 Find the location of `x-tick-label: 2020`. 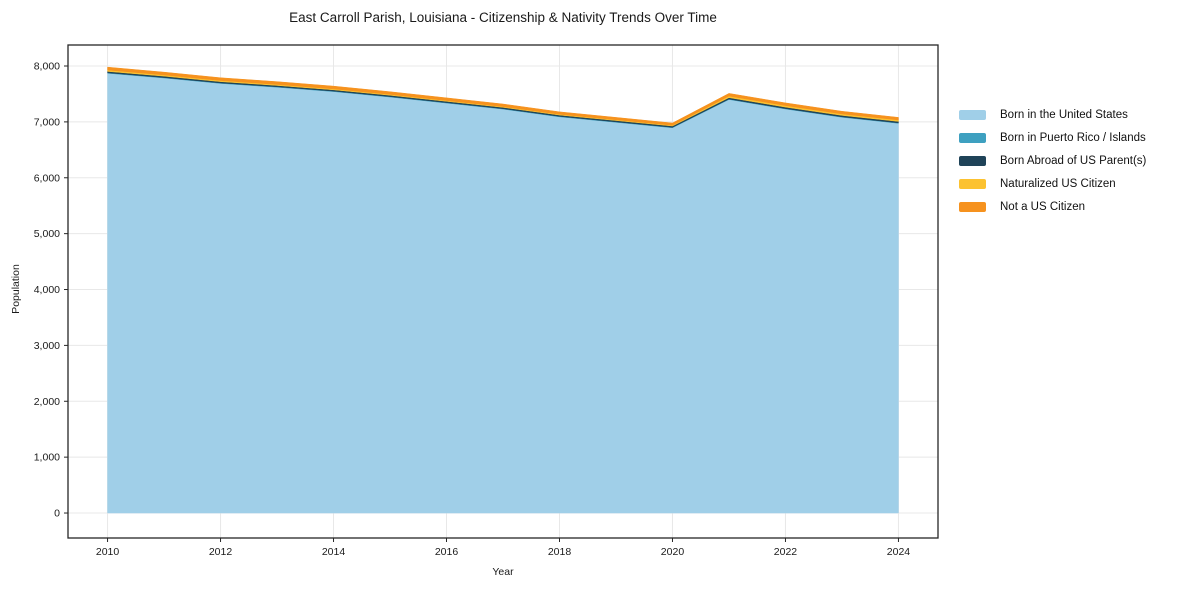

x-tick-label: 2020 is located at coordinates (673, 552).